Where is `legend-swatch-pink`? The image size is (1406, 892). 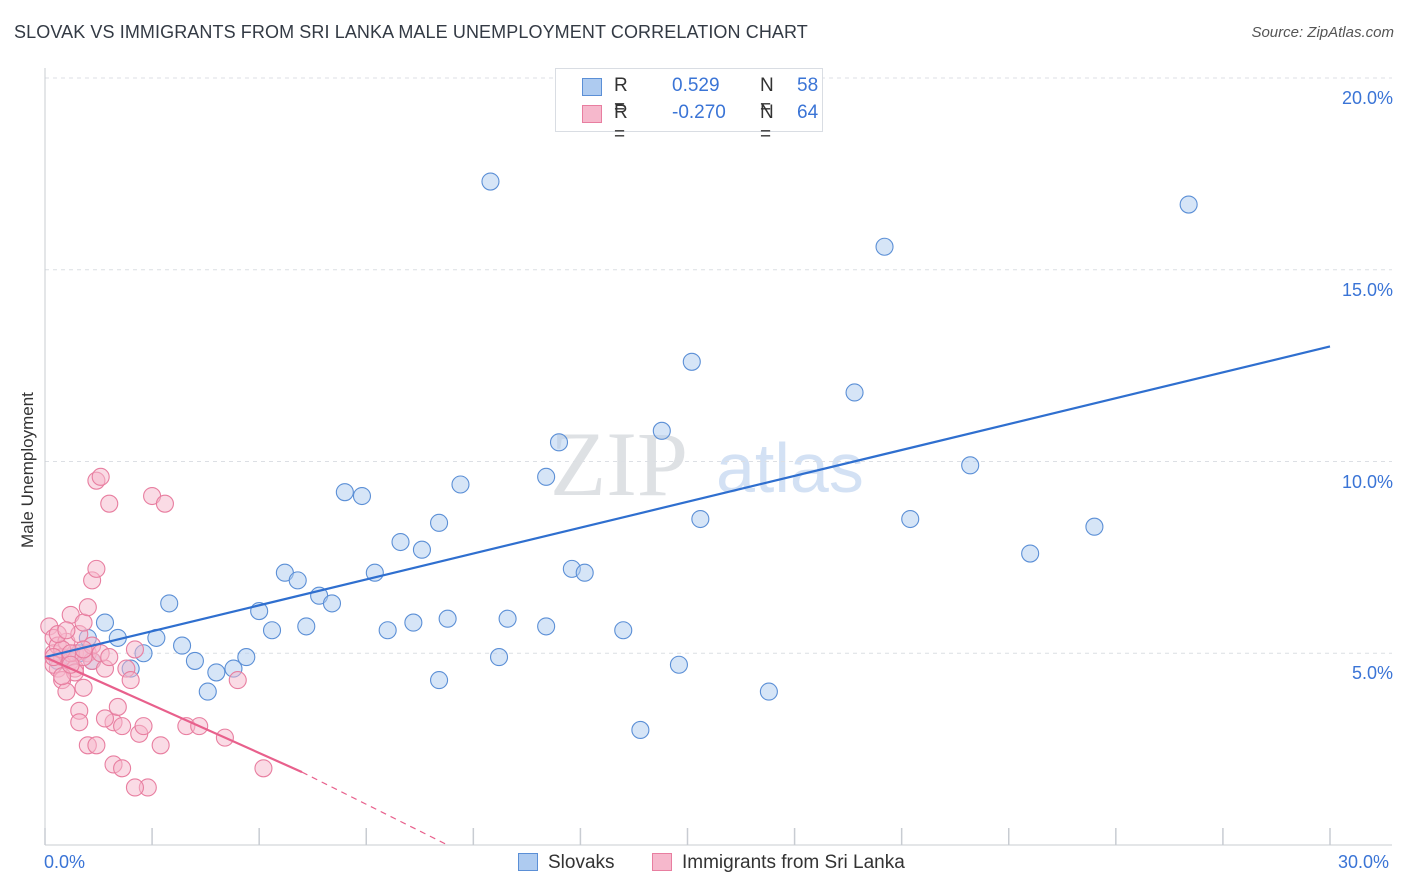 legend-swatch-pink is located at coordinates (592, 114).